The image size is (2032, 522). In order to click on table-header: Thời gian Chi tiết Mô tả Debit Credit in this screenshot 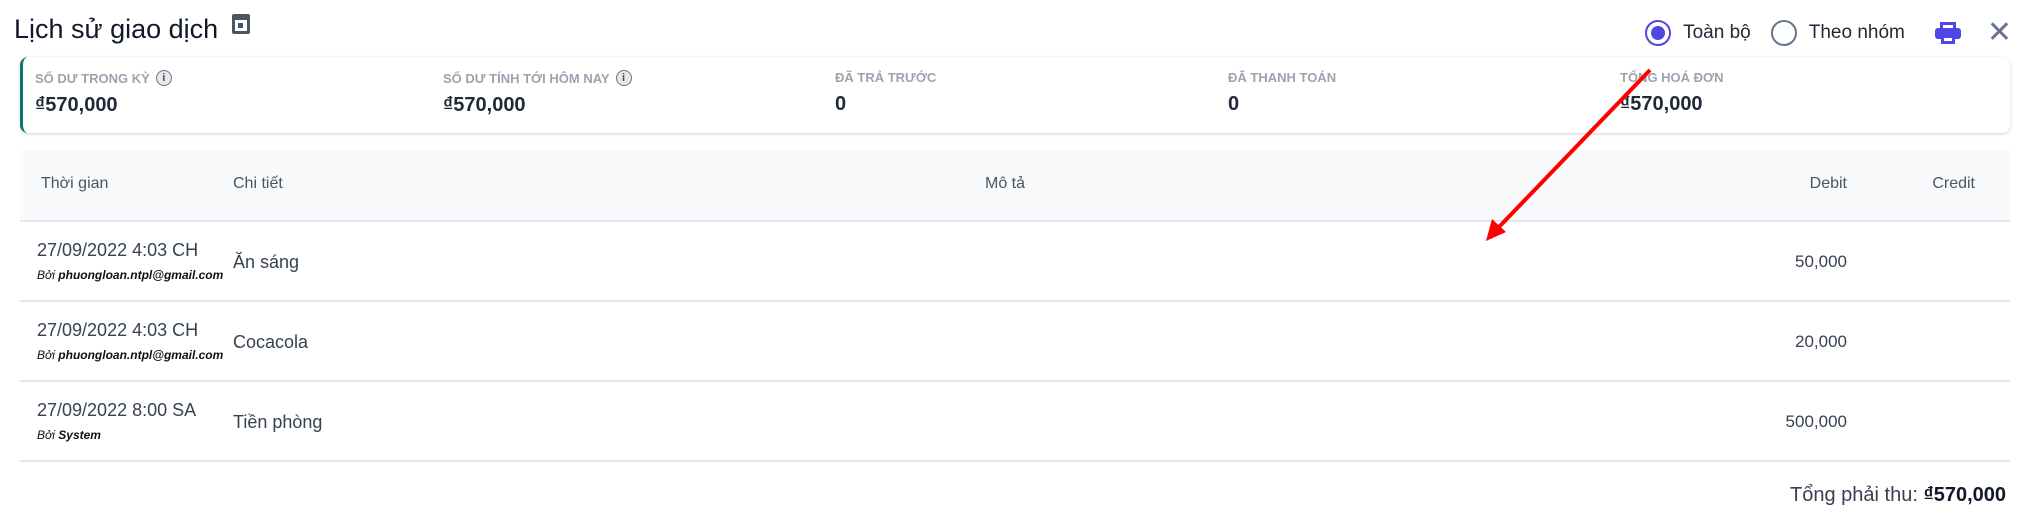, I will do `click(1015, 186)`.